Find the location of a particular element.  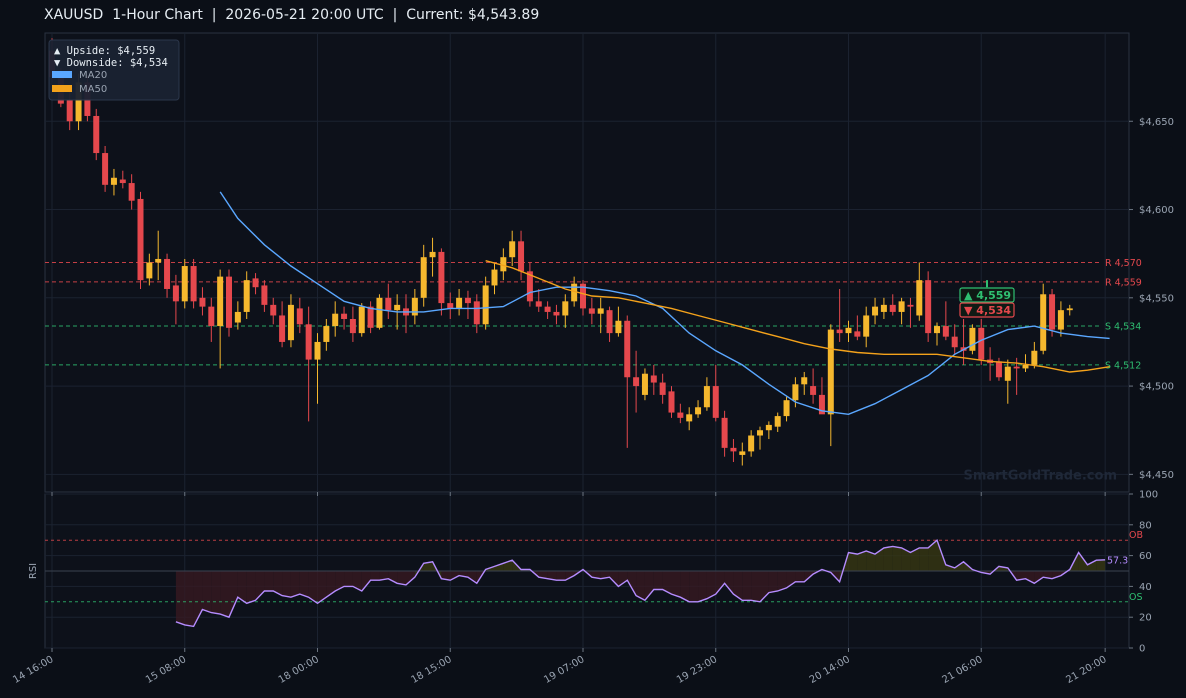

overbought-label: OB is located at coordinates (1136, 535).